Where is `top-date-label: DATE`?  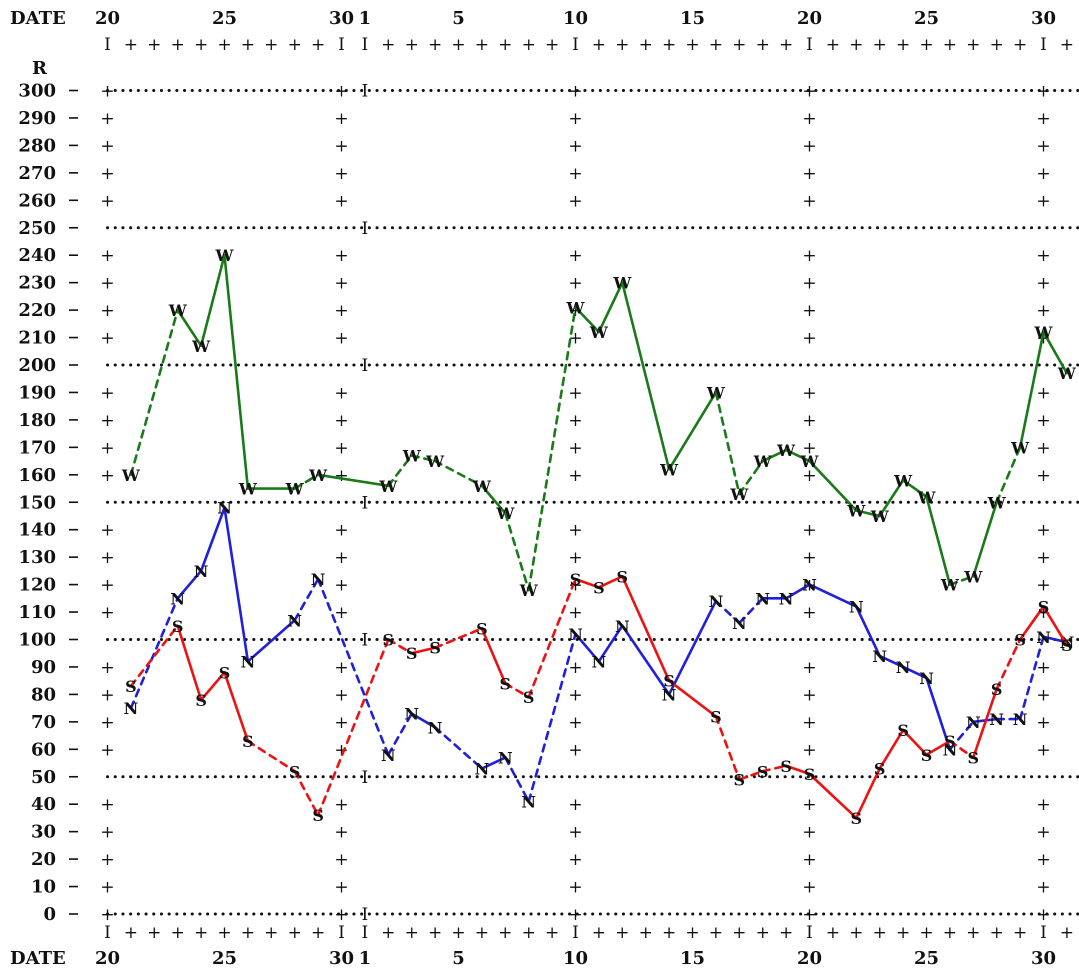
top-date-label: DATE is located at coordinates (38, 18).